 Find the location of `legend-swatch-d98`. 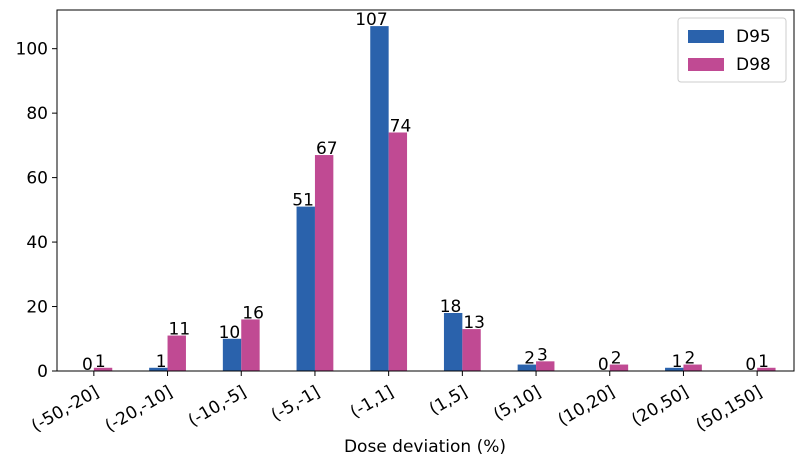

legend-swatch-d98 is located at coordinates (706, 64).